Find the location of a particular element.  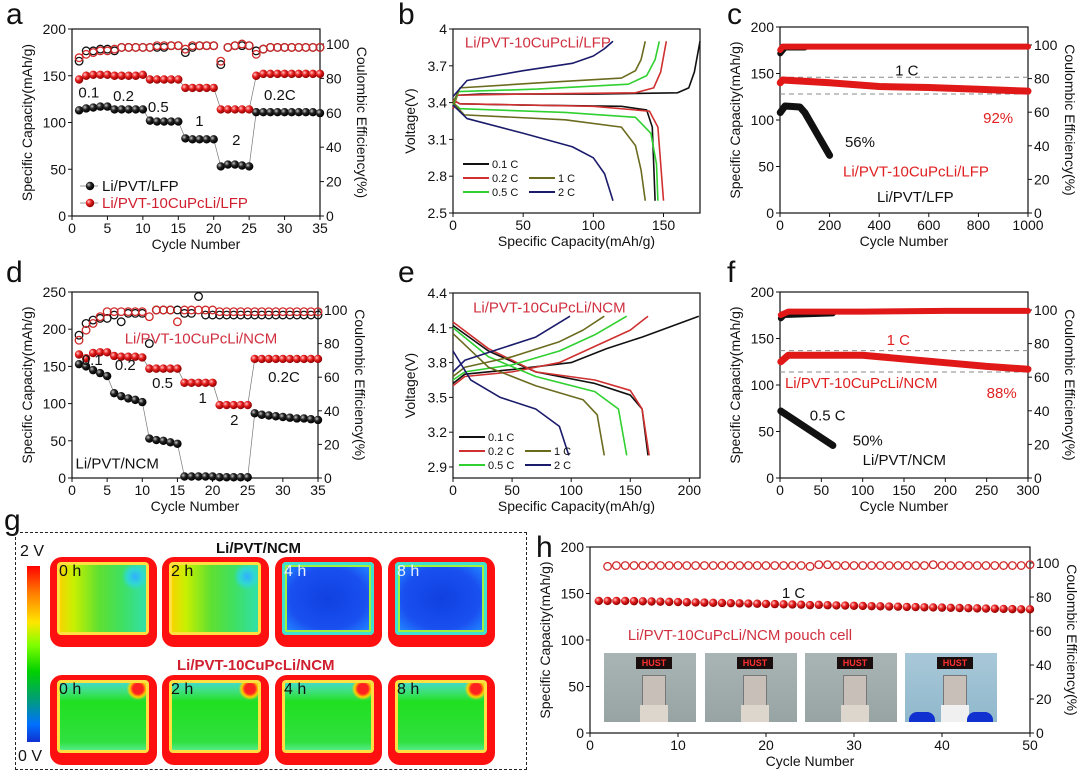

y-tick-label: 3.4 is located at coordinates (438, 103).